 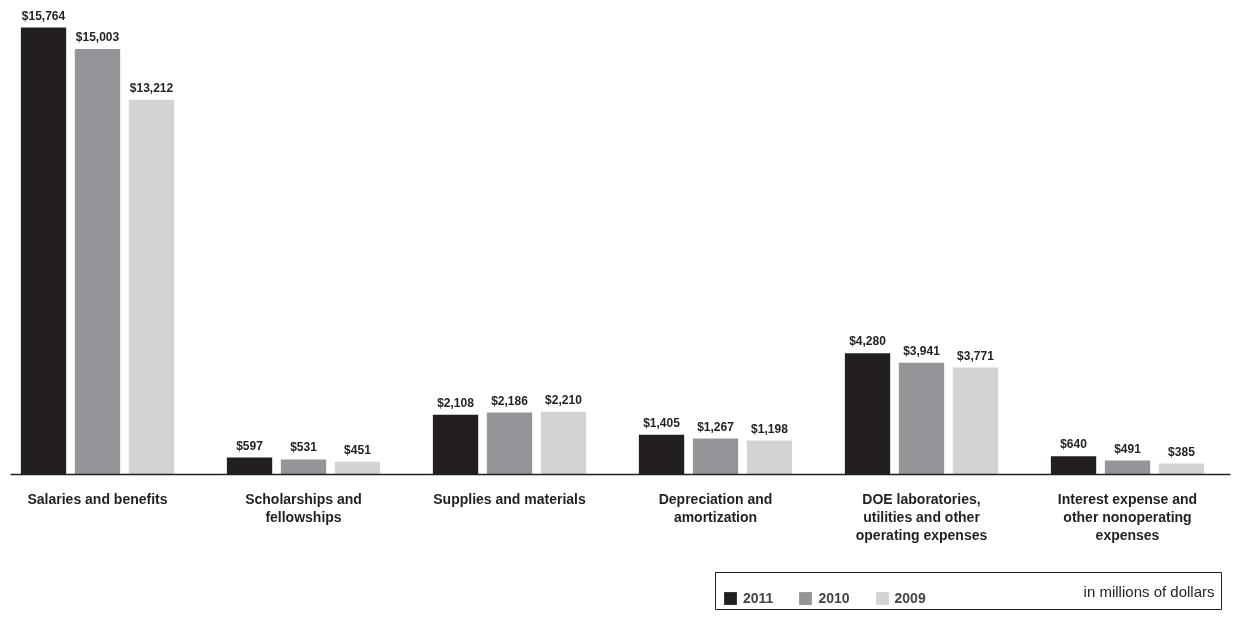 What do you see at coordinates (1127, 516) in the screenshot?
I see `x-tick-label: Interest expense and other nonoperating expenses` at bounding box center [1127, 516].